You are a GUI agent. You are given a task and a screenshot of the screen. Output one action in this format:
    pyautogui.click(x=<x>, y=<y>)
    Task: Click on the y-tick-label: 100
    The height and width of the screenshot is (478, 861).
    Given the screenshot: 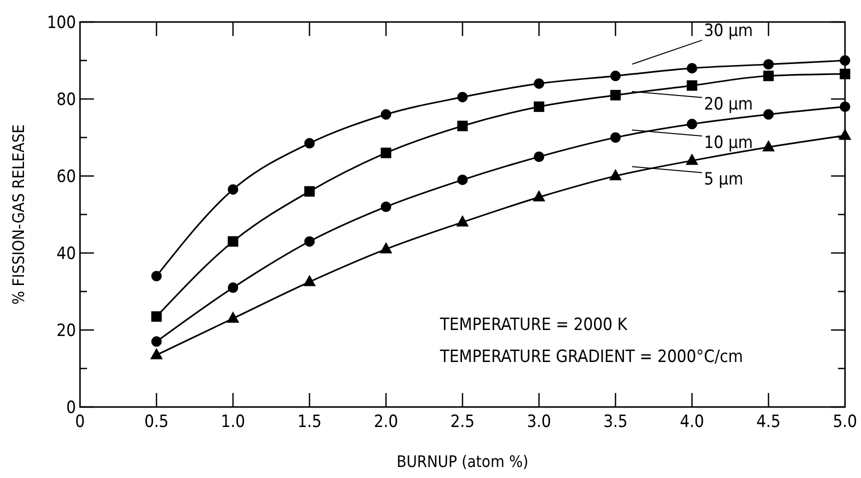 What is the action you would take?
    pyautogui.click(x=61, y=23)
    